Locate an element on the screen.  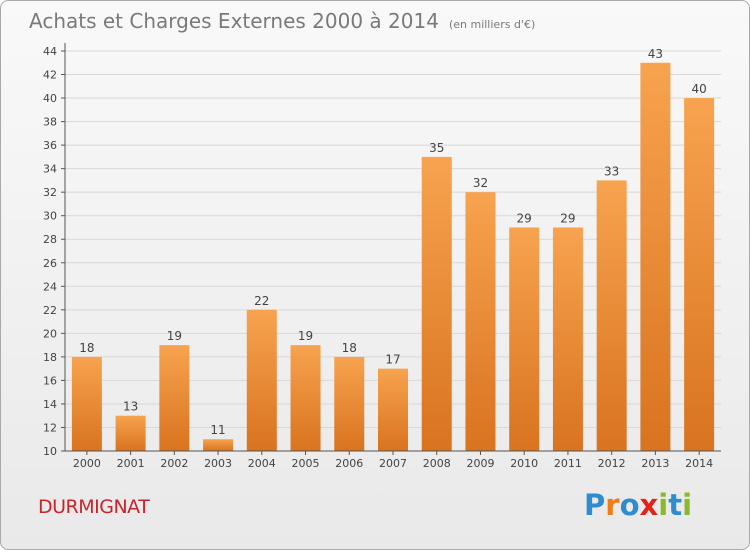
y-tick-label: 12 is located at coordinates (50, 427).